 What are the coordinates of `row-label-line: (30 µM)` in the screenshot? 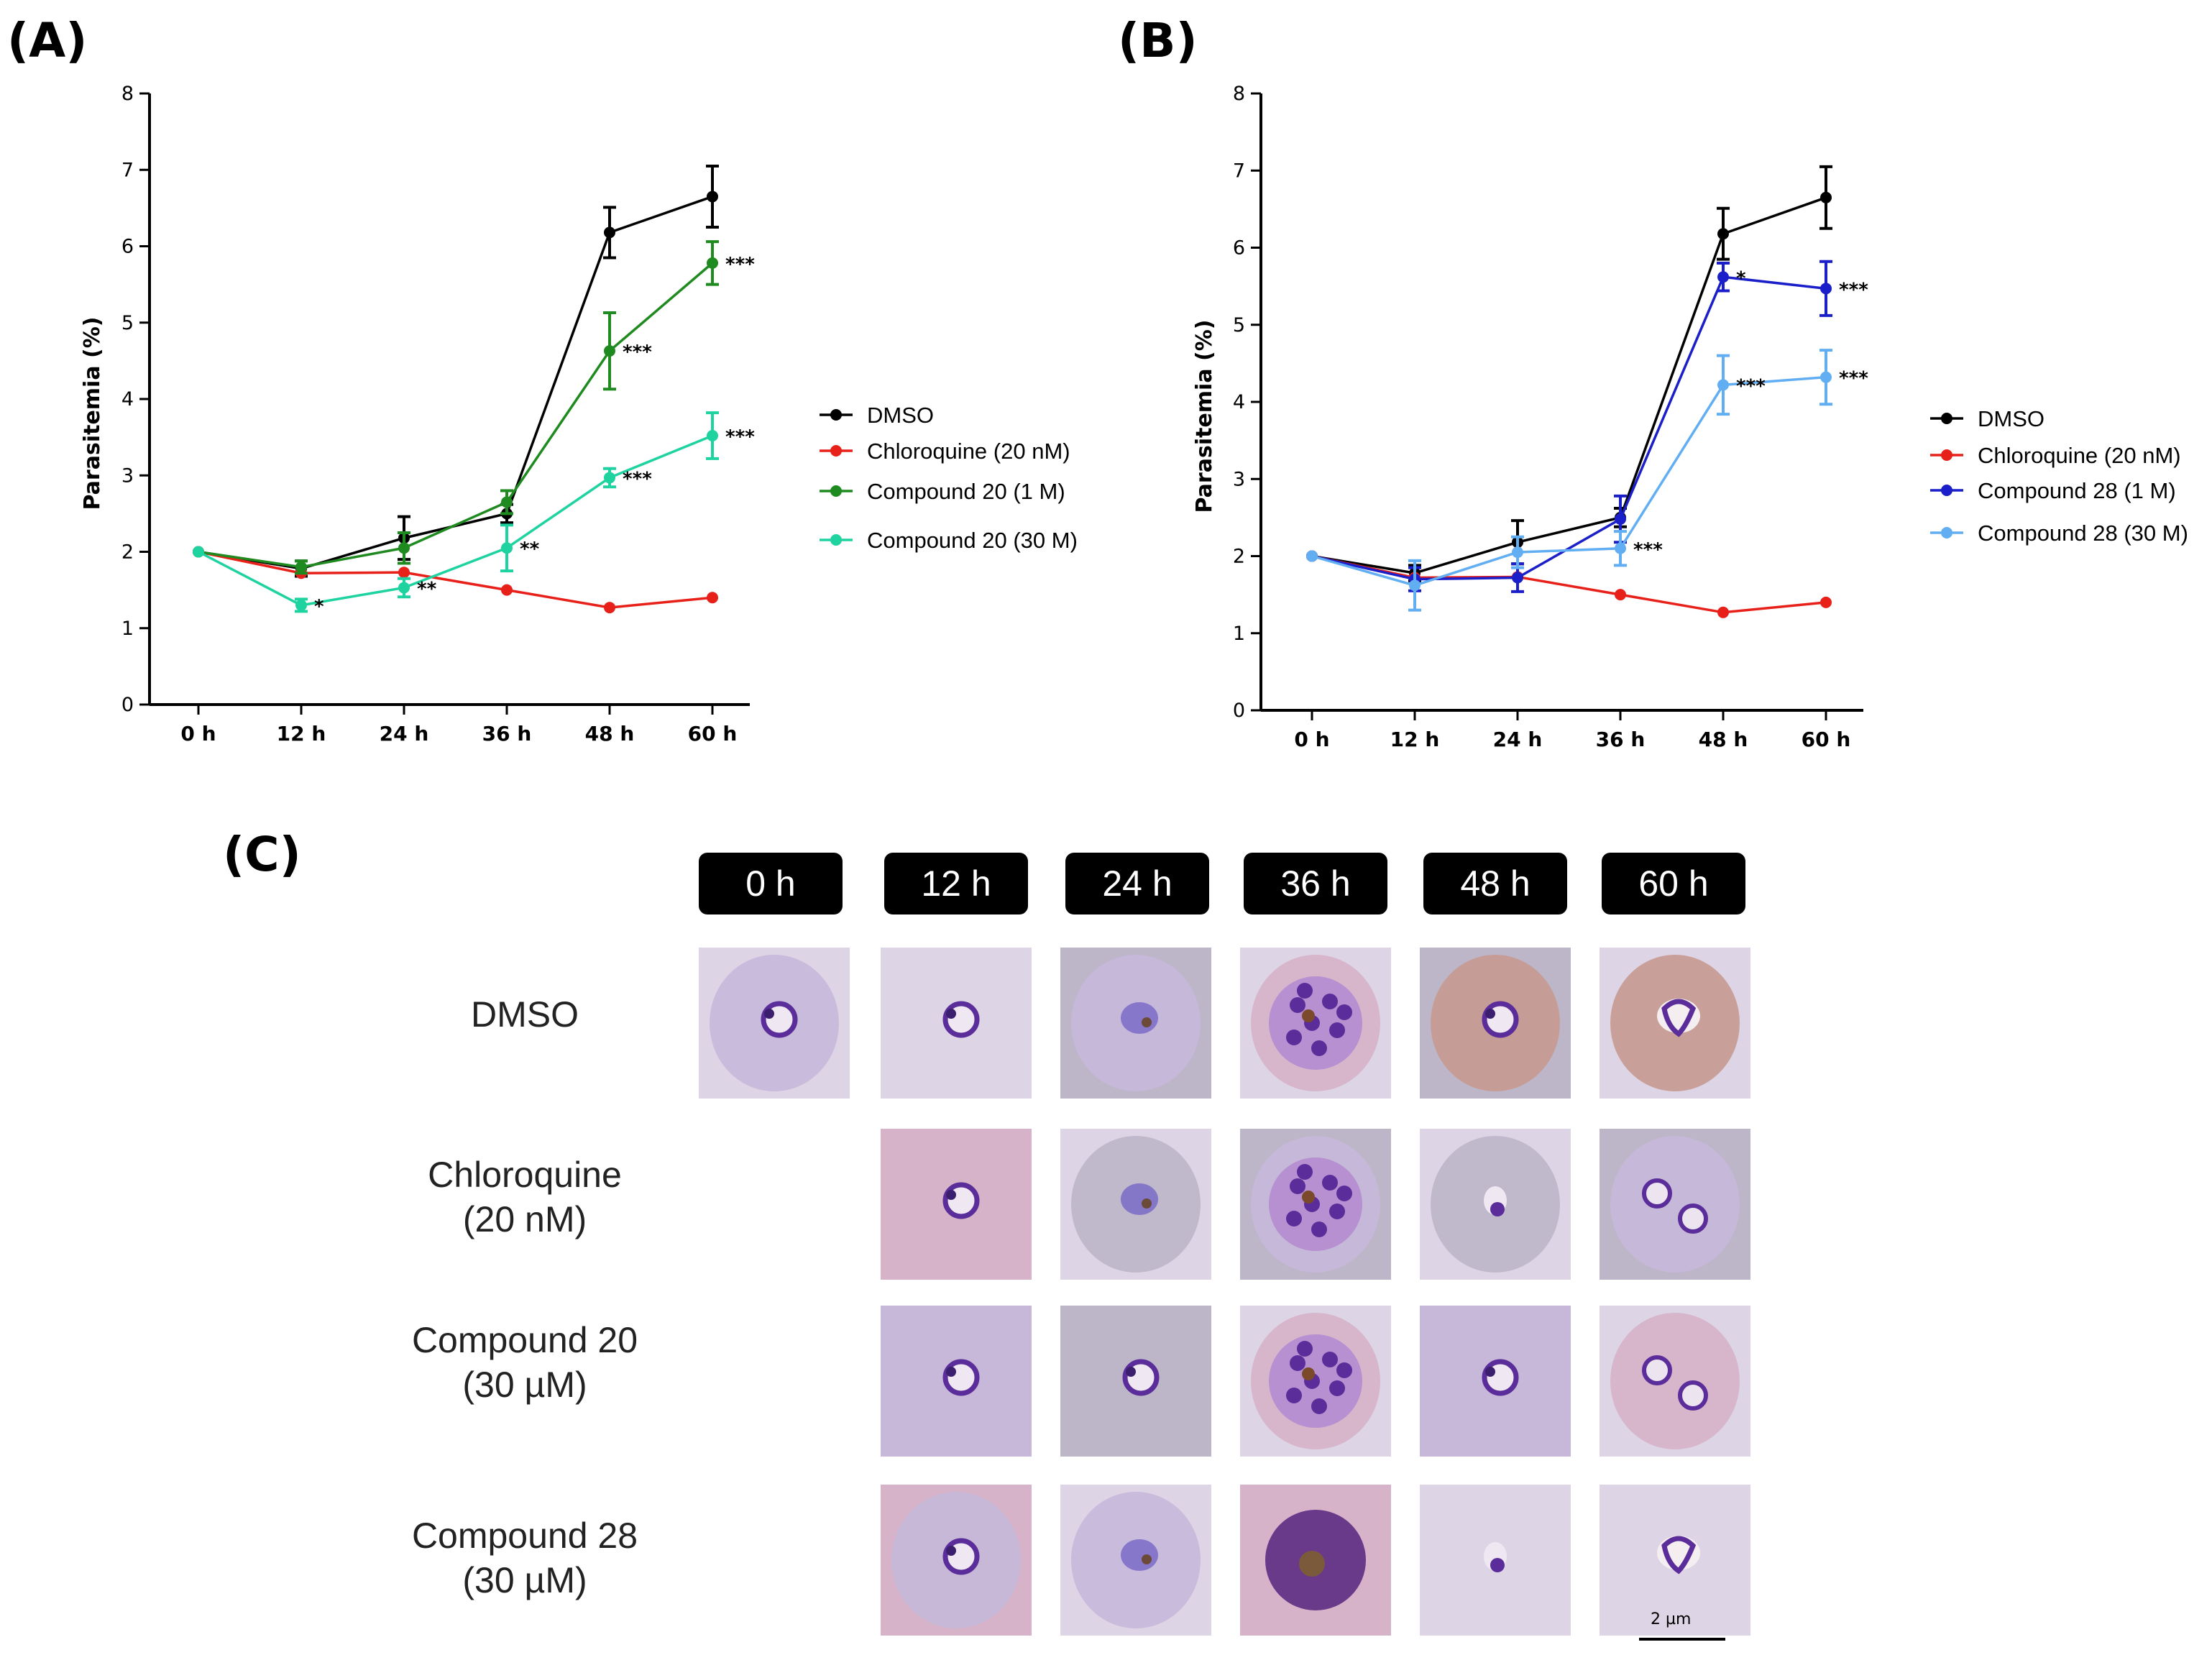 It's located at (524, 1580).